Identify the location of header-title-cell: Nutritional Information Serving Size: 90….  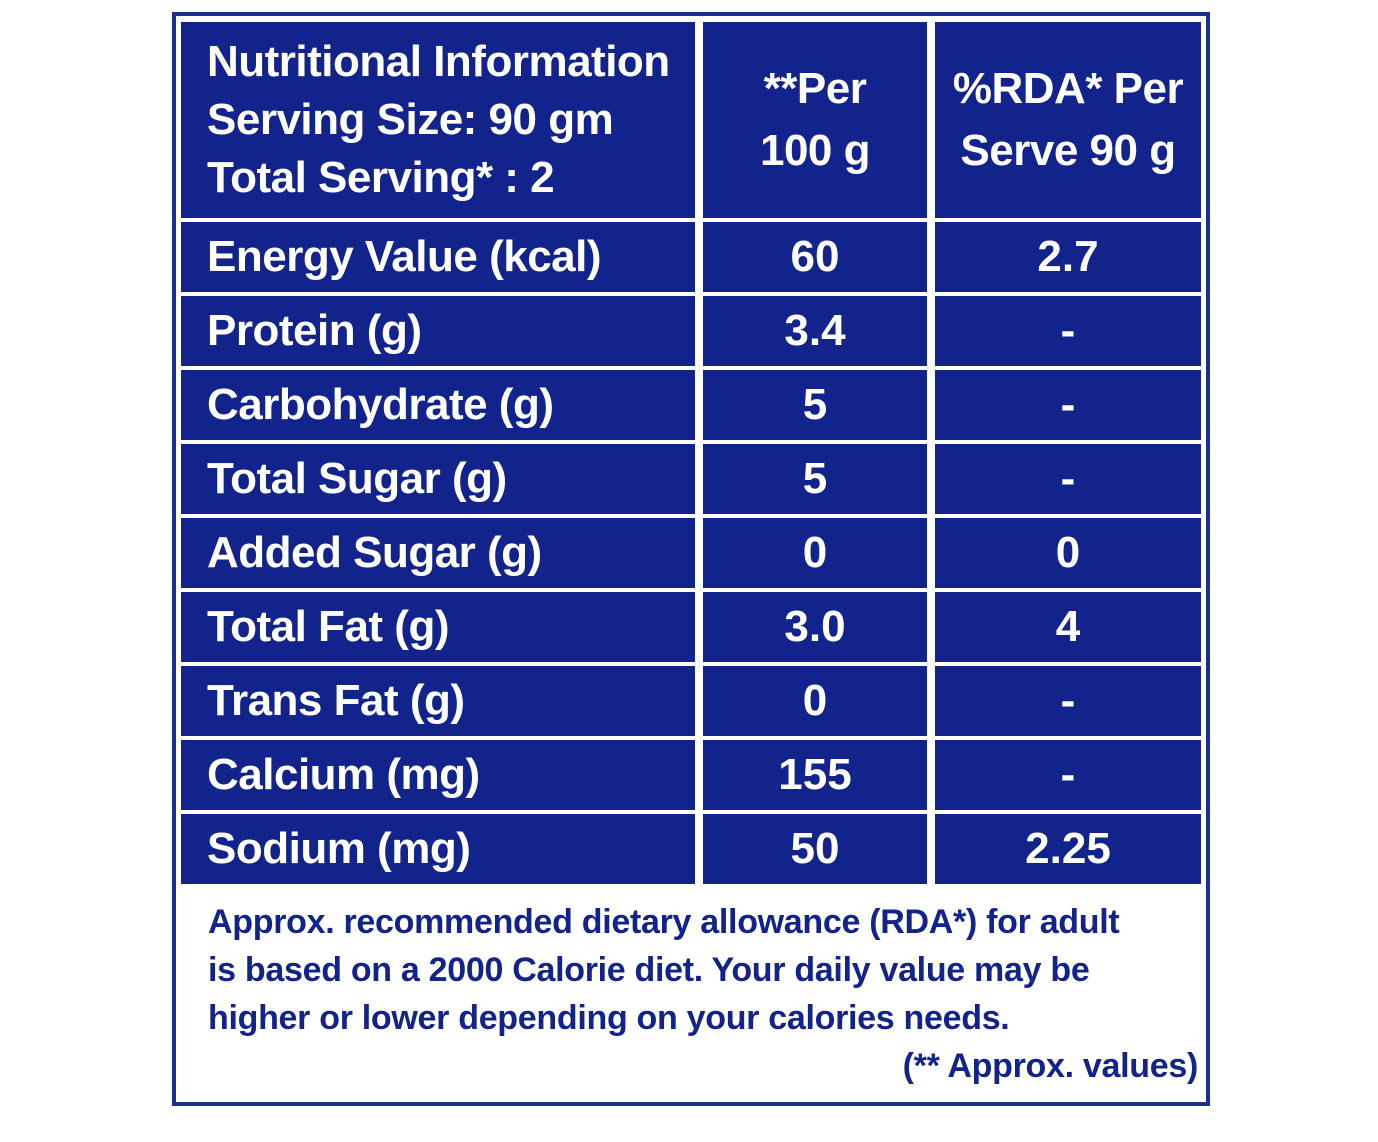
(438, 120).